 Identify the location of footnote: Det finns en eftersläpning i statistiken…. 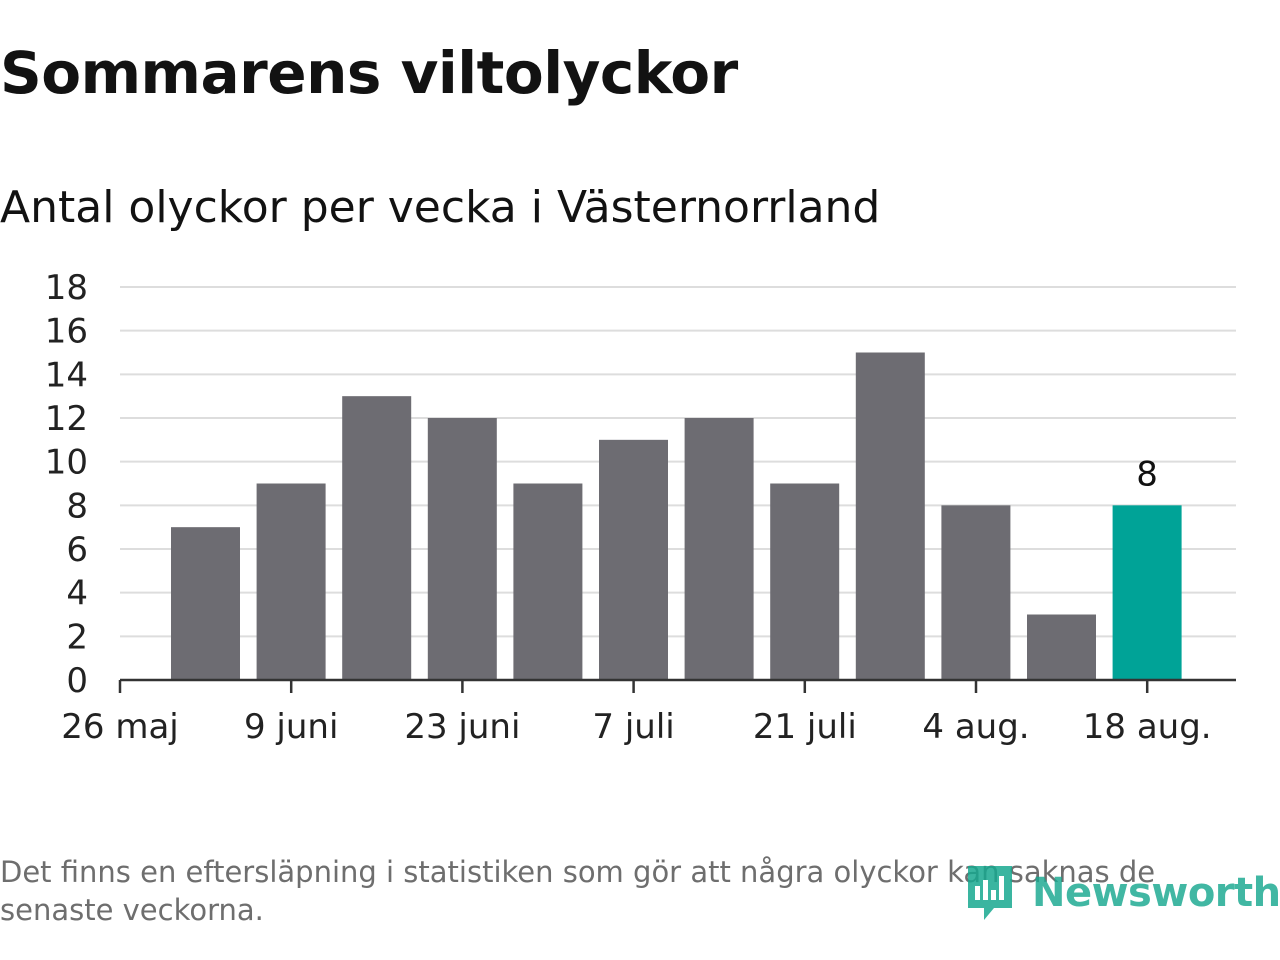
(578, 891).